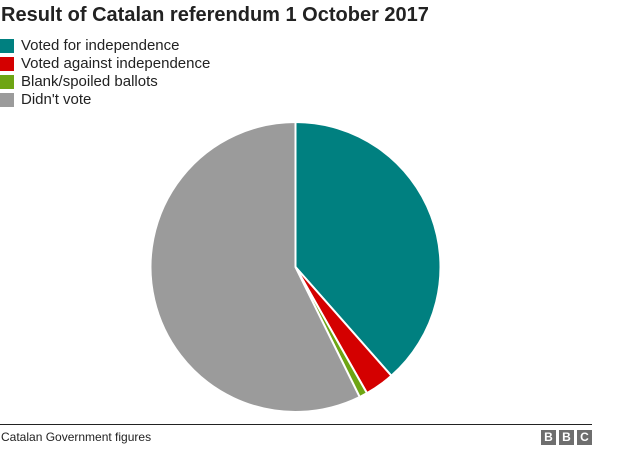  Describe the element at coordinates (105, 100) in the screenshot. I see `legend-item: Didn't vote` at that location.